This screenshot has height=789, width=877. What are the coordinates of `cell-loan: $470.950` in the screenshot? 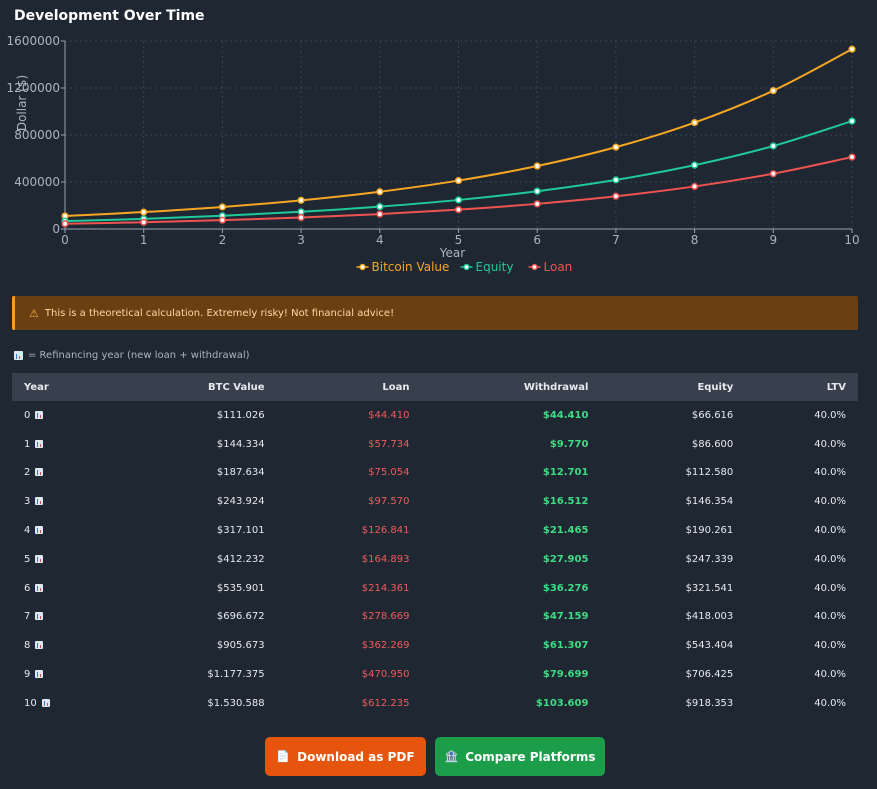 It's located at (385, 675).